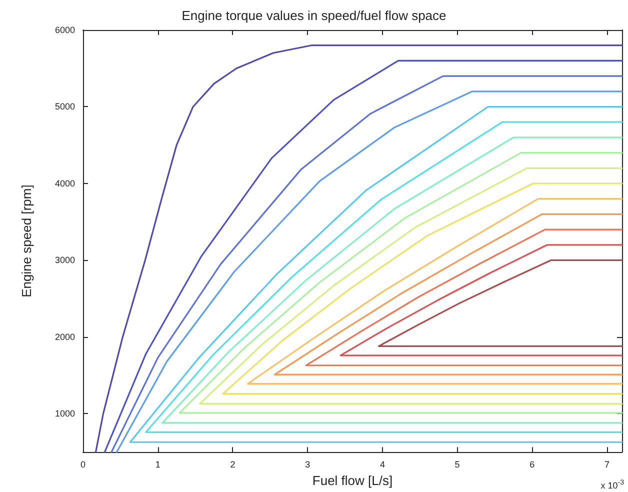 The image size is (628, 492). What do you see at coordinates (532, 465) in the screenshot?
I see `x-tick-label: 6` at bounding box center [532, 465].